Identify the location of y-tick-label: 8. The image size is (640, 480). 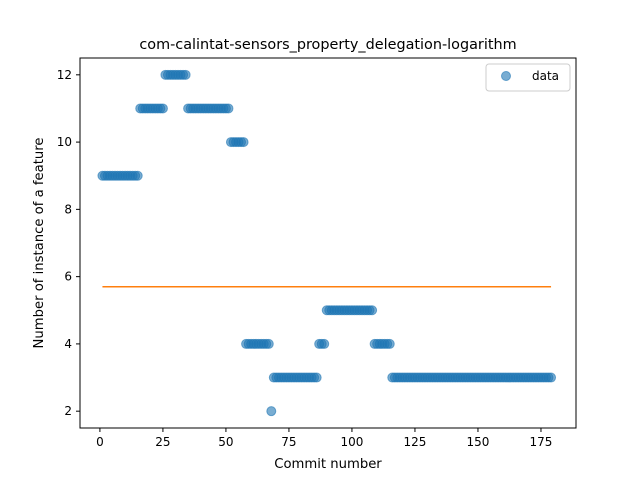
(68, 209).